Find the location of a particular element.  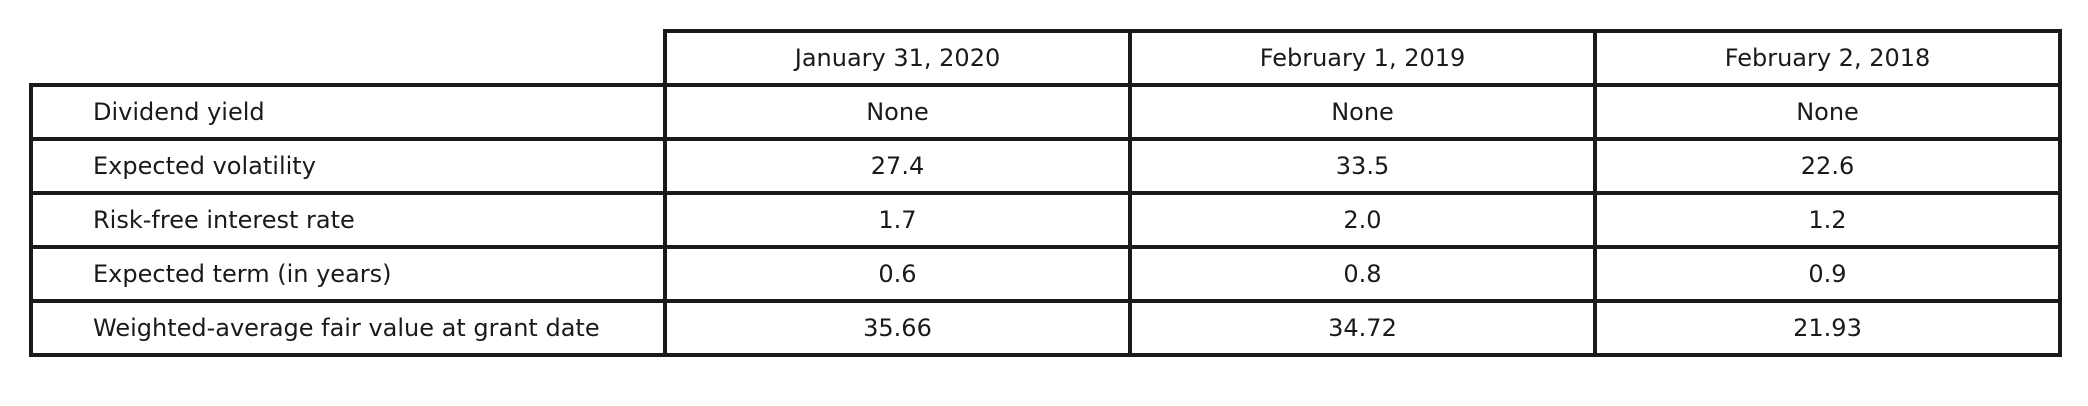

table-cell: 33.5 is located at coordinates (1362, 166).